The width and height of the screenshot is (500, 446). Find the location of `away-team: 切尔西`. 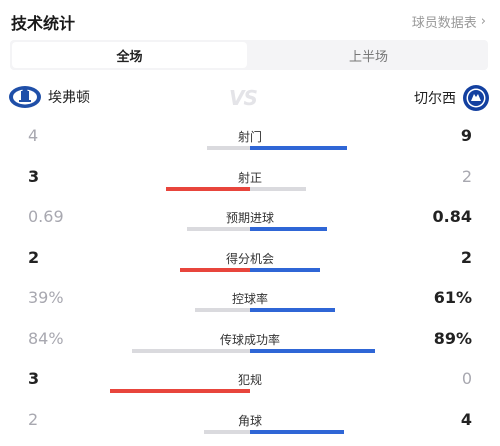

away-team: 切尔西 is located at coordinates (452, 98).